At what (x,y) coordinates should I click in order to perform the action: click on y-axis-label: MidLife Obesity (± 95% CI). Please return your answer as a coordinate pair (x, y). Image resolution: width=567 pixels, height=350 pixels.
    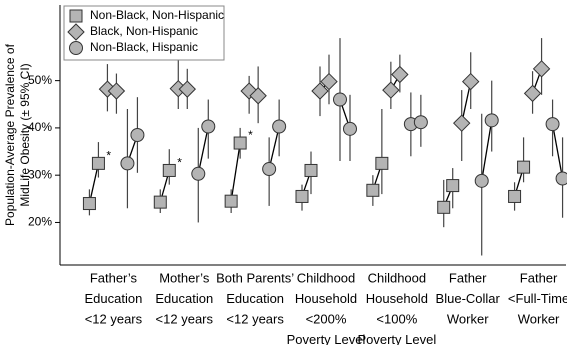
    Looking at the image, I should click on (25, 134).